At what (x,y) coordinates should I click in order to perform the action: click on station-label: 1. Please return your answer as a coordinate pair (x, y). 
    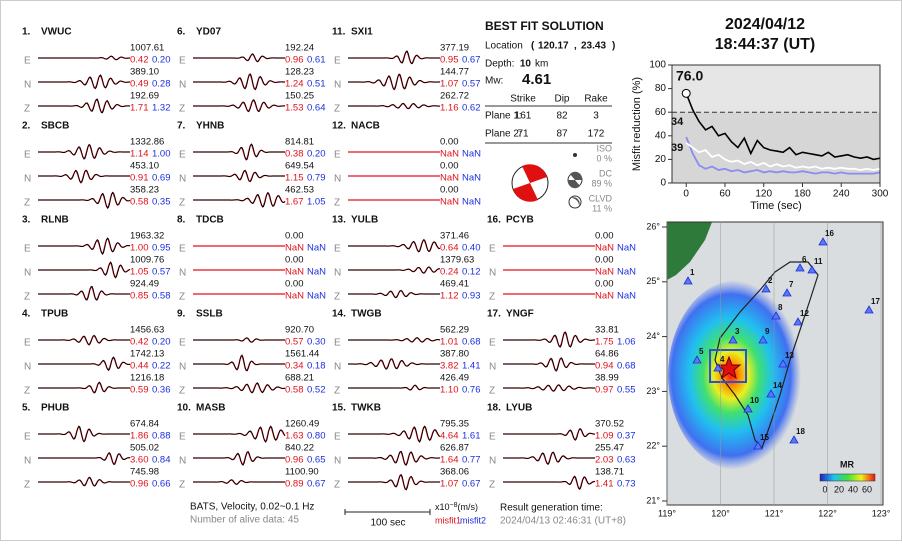
    Looking at the image, I should click on (692, 272).